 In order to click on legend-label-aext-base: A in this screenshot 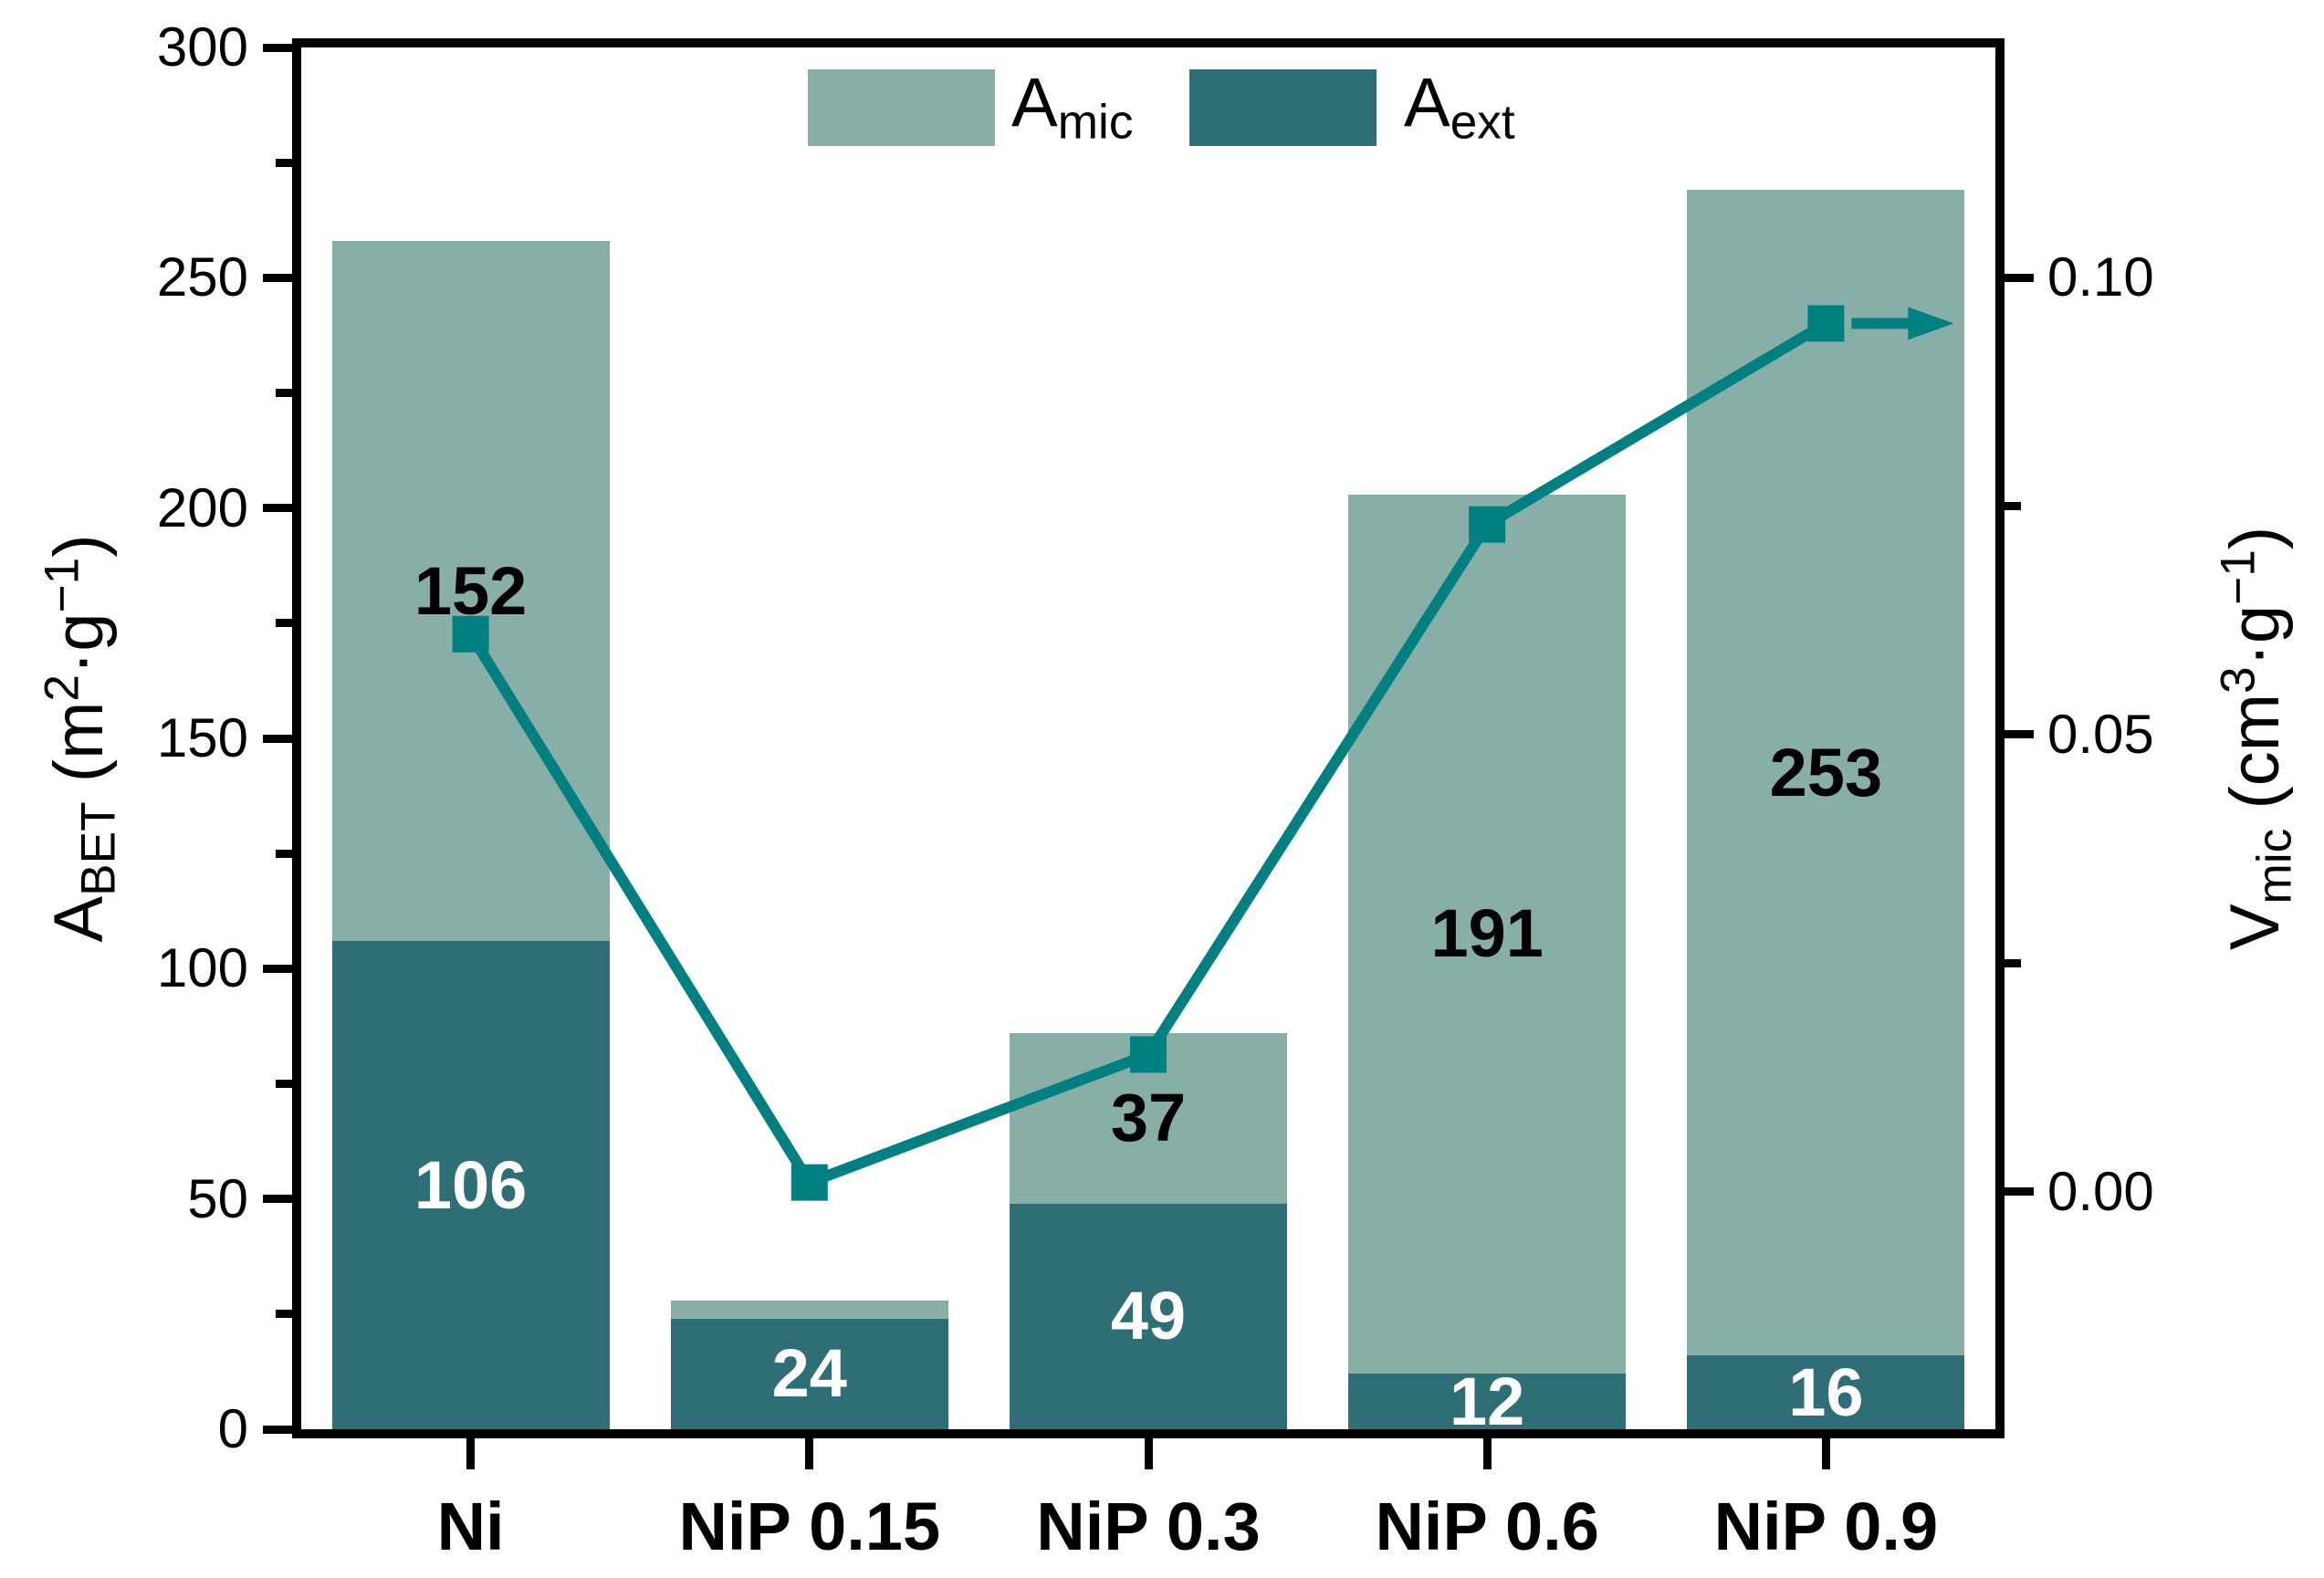, I will do `click(1427, 103)`.